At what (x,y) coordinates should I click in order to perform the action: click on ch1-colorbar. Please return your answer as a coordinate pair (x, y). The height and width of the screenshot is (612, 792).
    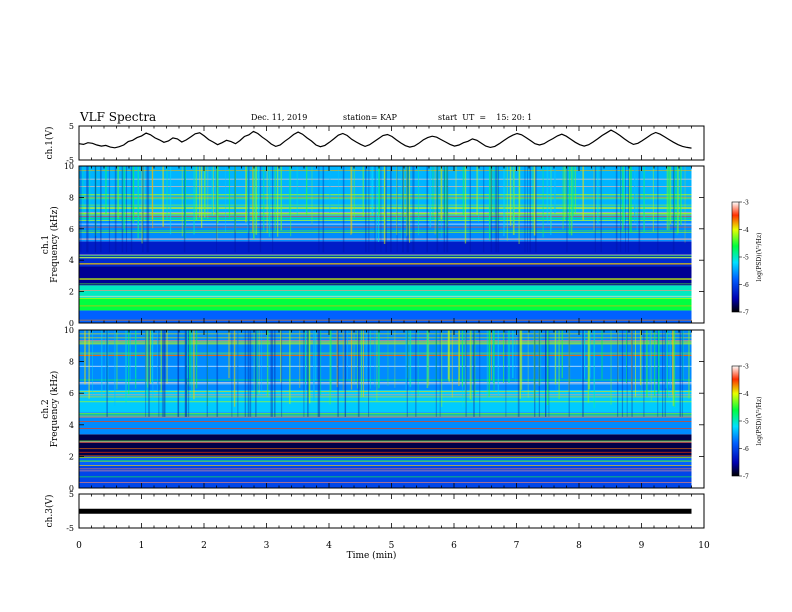
    Looking at the image, I should click on (735, 257).